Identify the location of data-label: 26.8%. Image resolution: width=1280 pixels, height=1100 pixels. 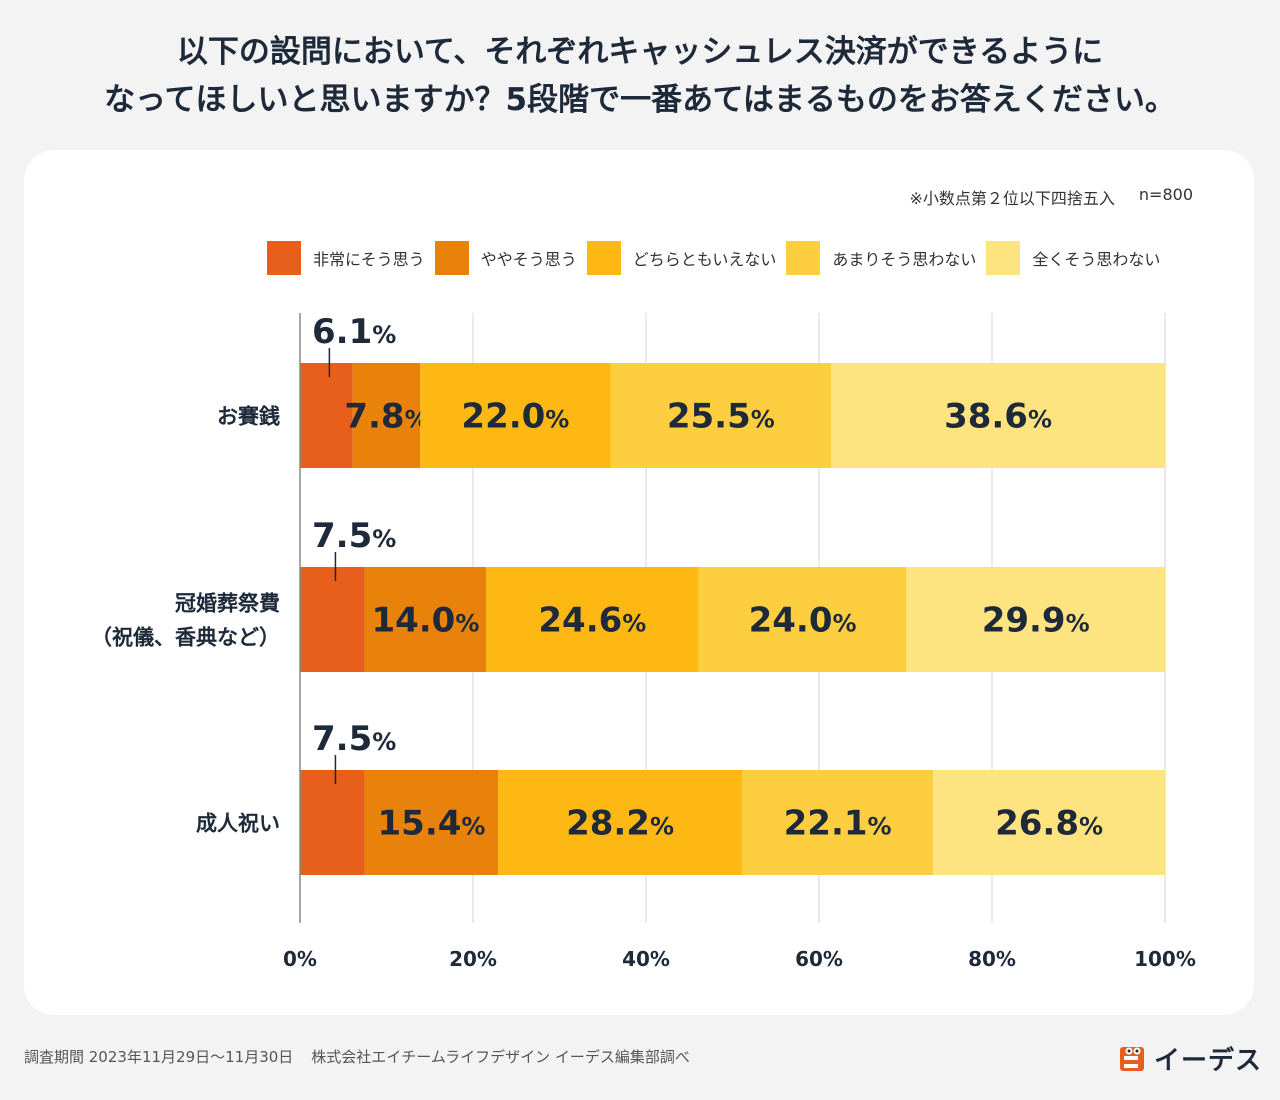
(1049, 824).